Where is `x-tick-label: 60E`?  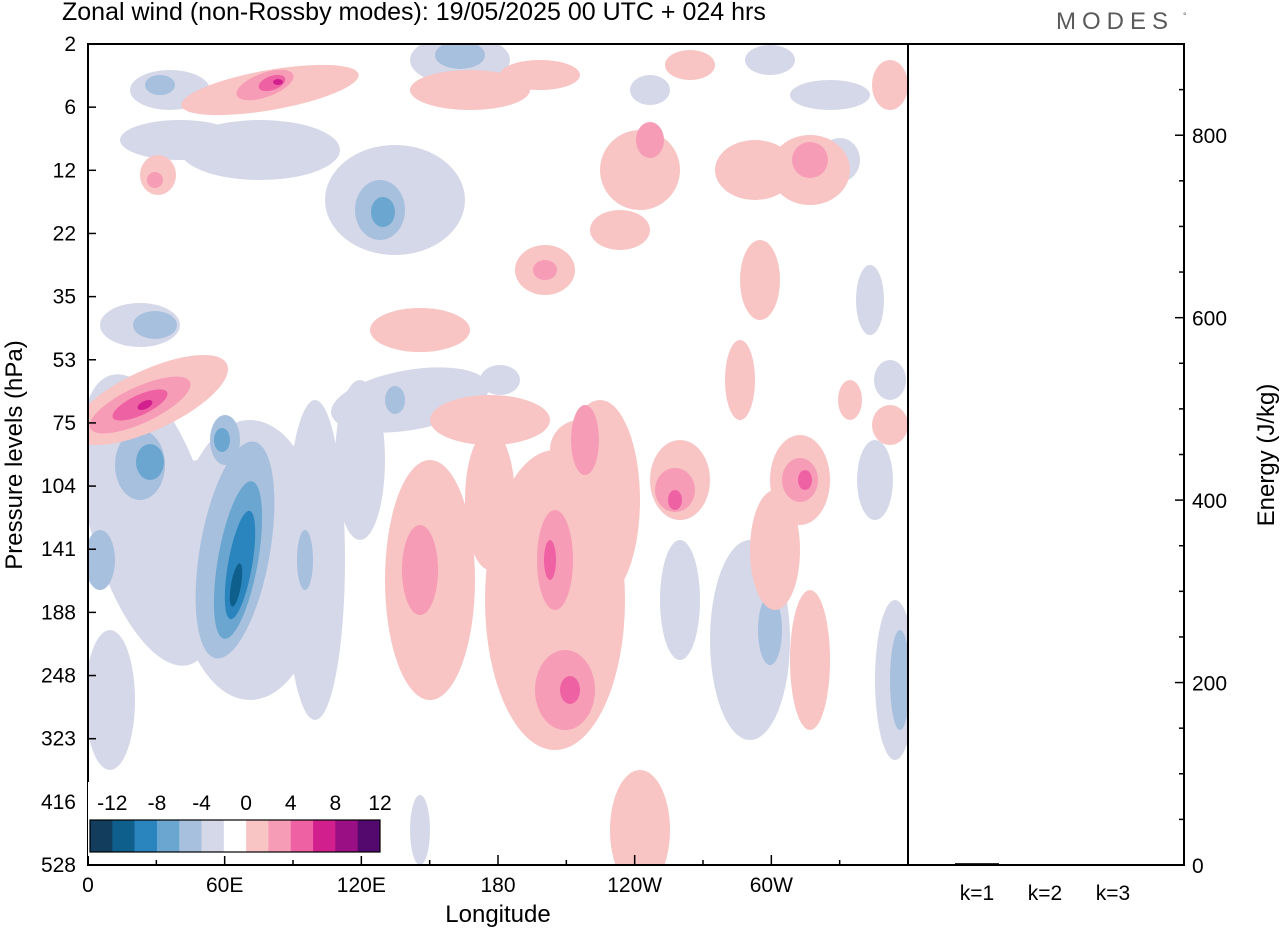 x-tick-label: 60E is located at coordinates (224, 885).